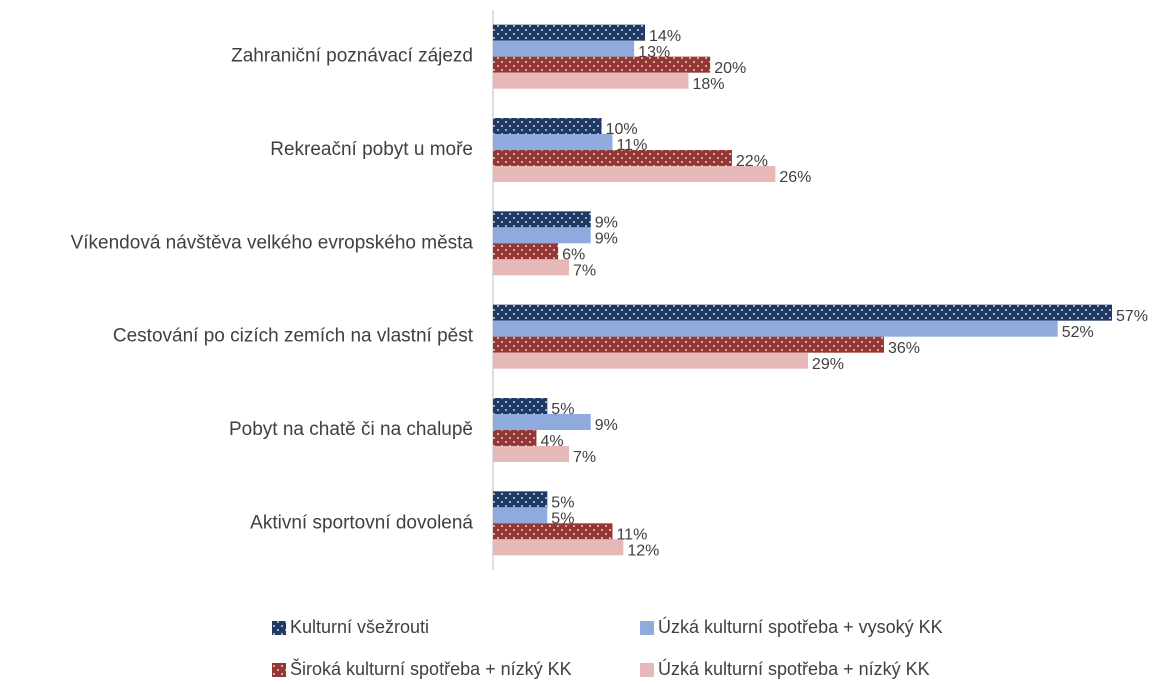 This screenshot has width=1171, height=684. Describe the element at coordinates (1078, 332) in the screenshot. I see `value-label: 52%` at that location.